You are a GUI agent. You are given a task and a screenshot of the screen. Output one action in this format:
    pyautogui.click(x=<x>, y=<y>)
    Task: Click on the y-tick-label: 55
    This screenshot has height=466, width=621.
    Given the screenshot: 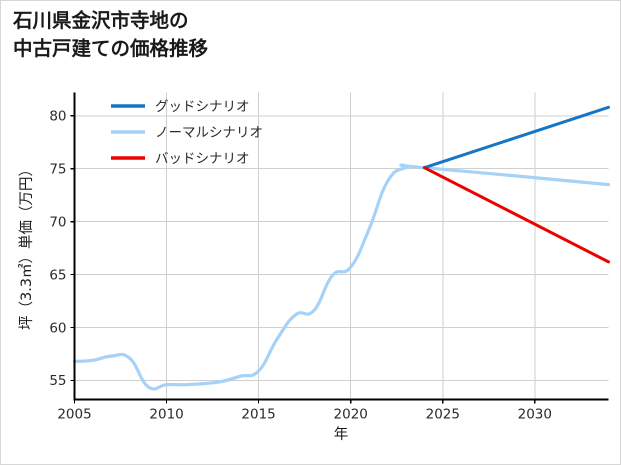 What is the action you would take?
    pyautogui.click(x=57, y=381)
    